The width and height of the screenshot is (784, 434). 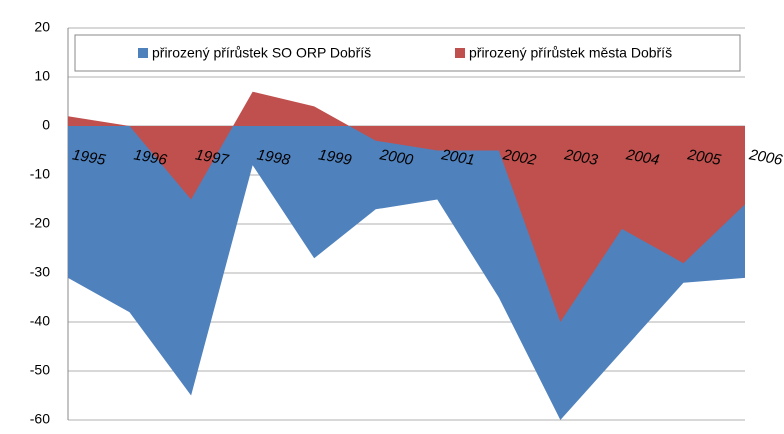 I want to click on y-tick-label: -10, so click(x=40, y=174).